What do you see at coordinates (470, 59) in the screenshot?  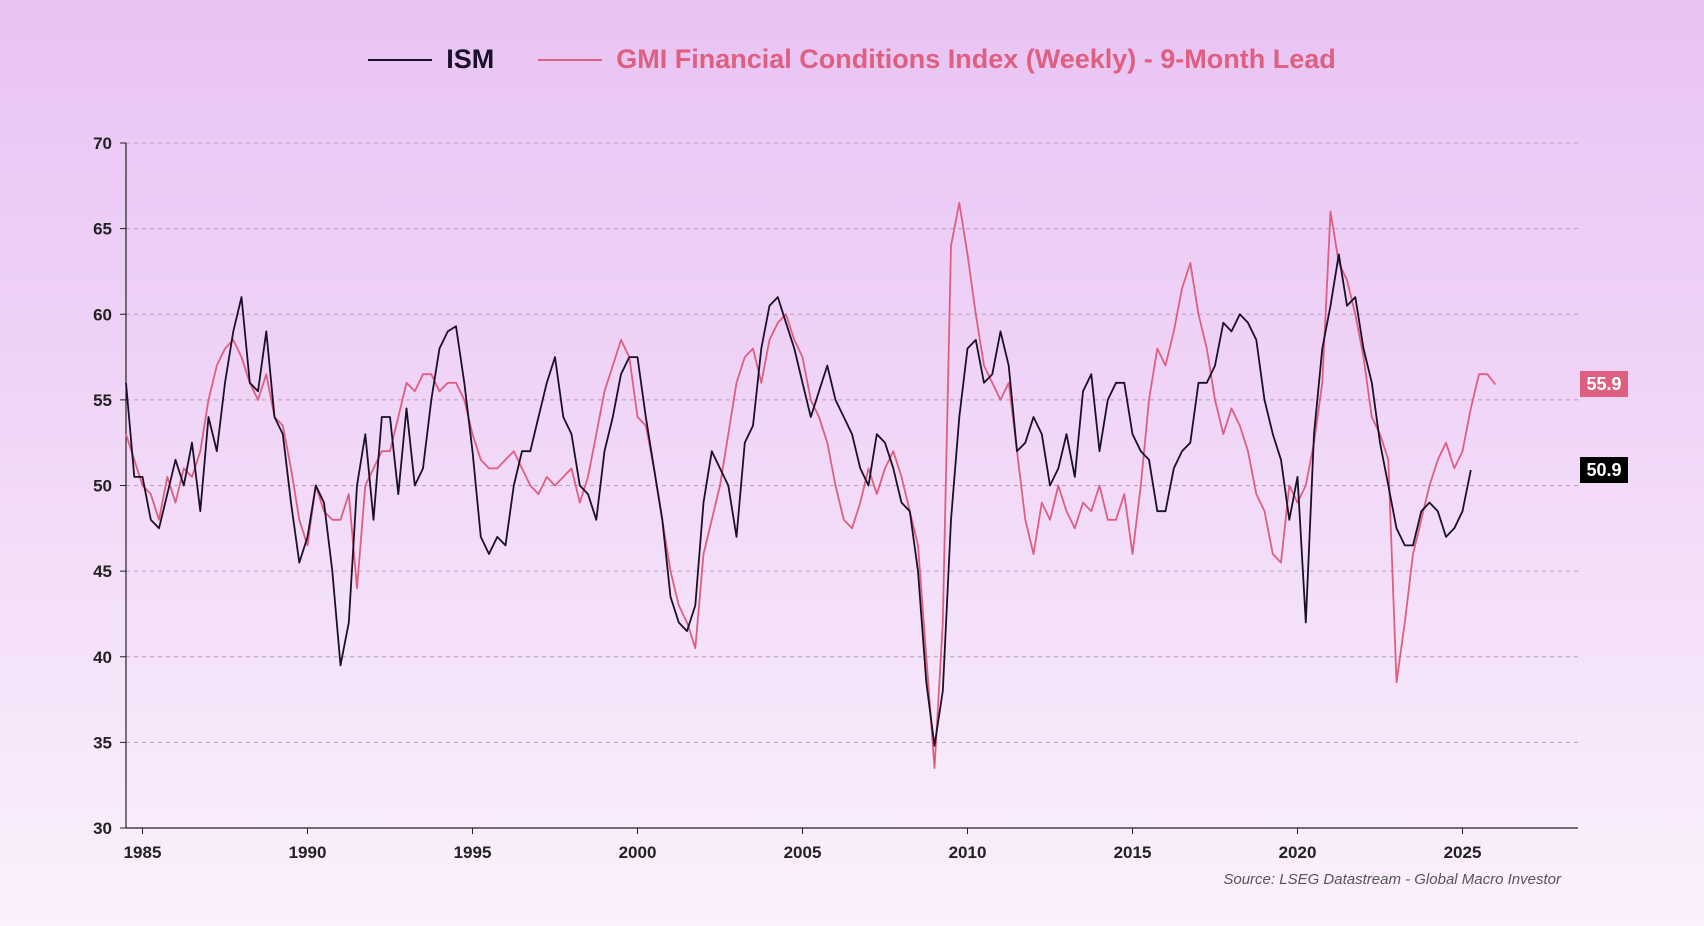 I see `legend-label-ism: ISM` at bounding box center [470, 59].